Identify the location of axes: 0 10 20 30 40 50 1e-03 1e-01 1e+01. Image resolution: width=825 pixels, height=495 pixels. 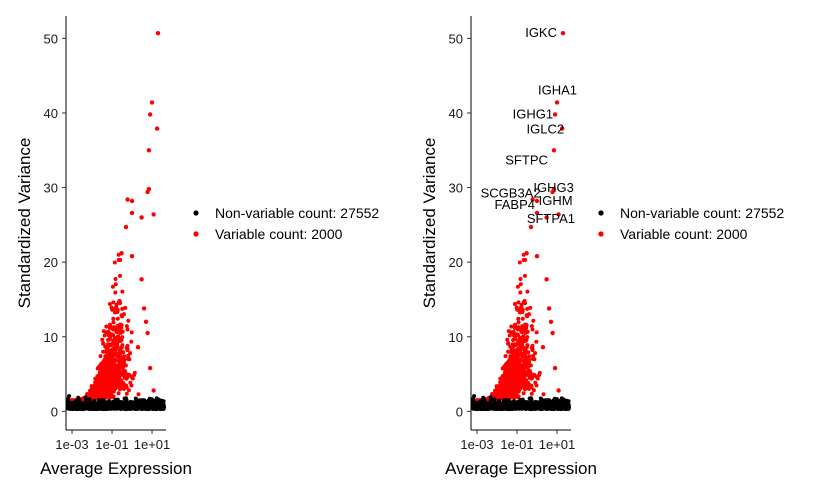
(107, 234).